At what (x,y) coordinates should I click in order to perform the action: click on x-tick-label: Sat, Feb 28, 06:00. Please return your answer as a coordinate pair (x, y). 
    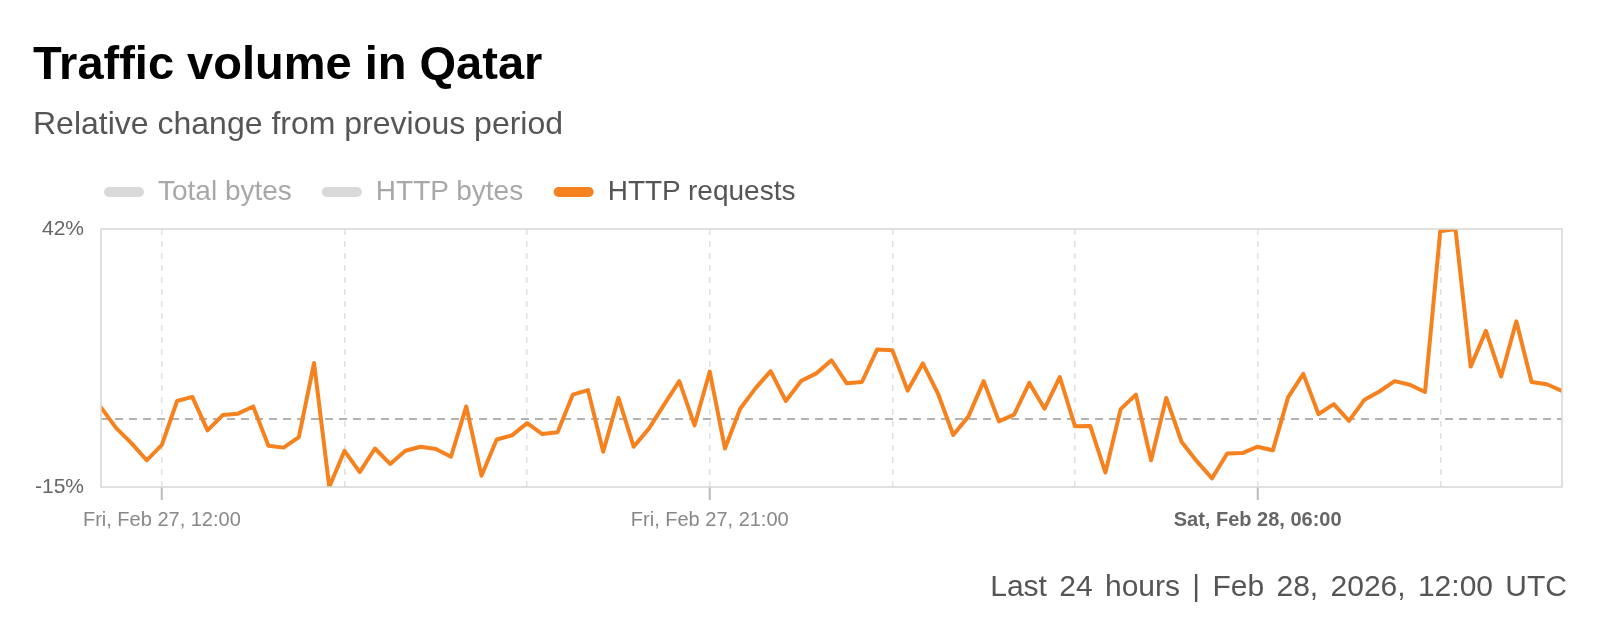
    Looking at the image, I should click on (1257, 518).